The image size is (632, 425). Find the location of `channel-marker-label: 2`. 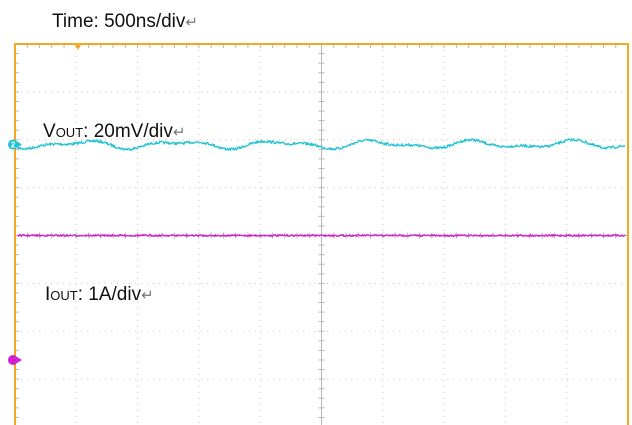

channel-marker-label: 2 is located at coordinates (13, 145).